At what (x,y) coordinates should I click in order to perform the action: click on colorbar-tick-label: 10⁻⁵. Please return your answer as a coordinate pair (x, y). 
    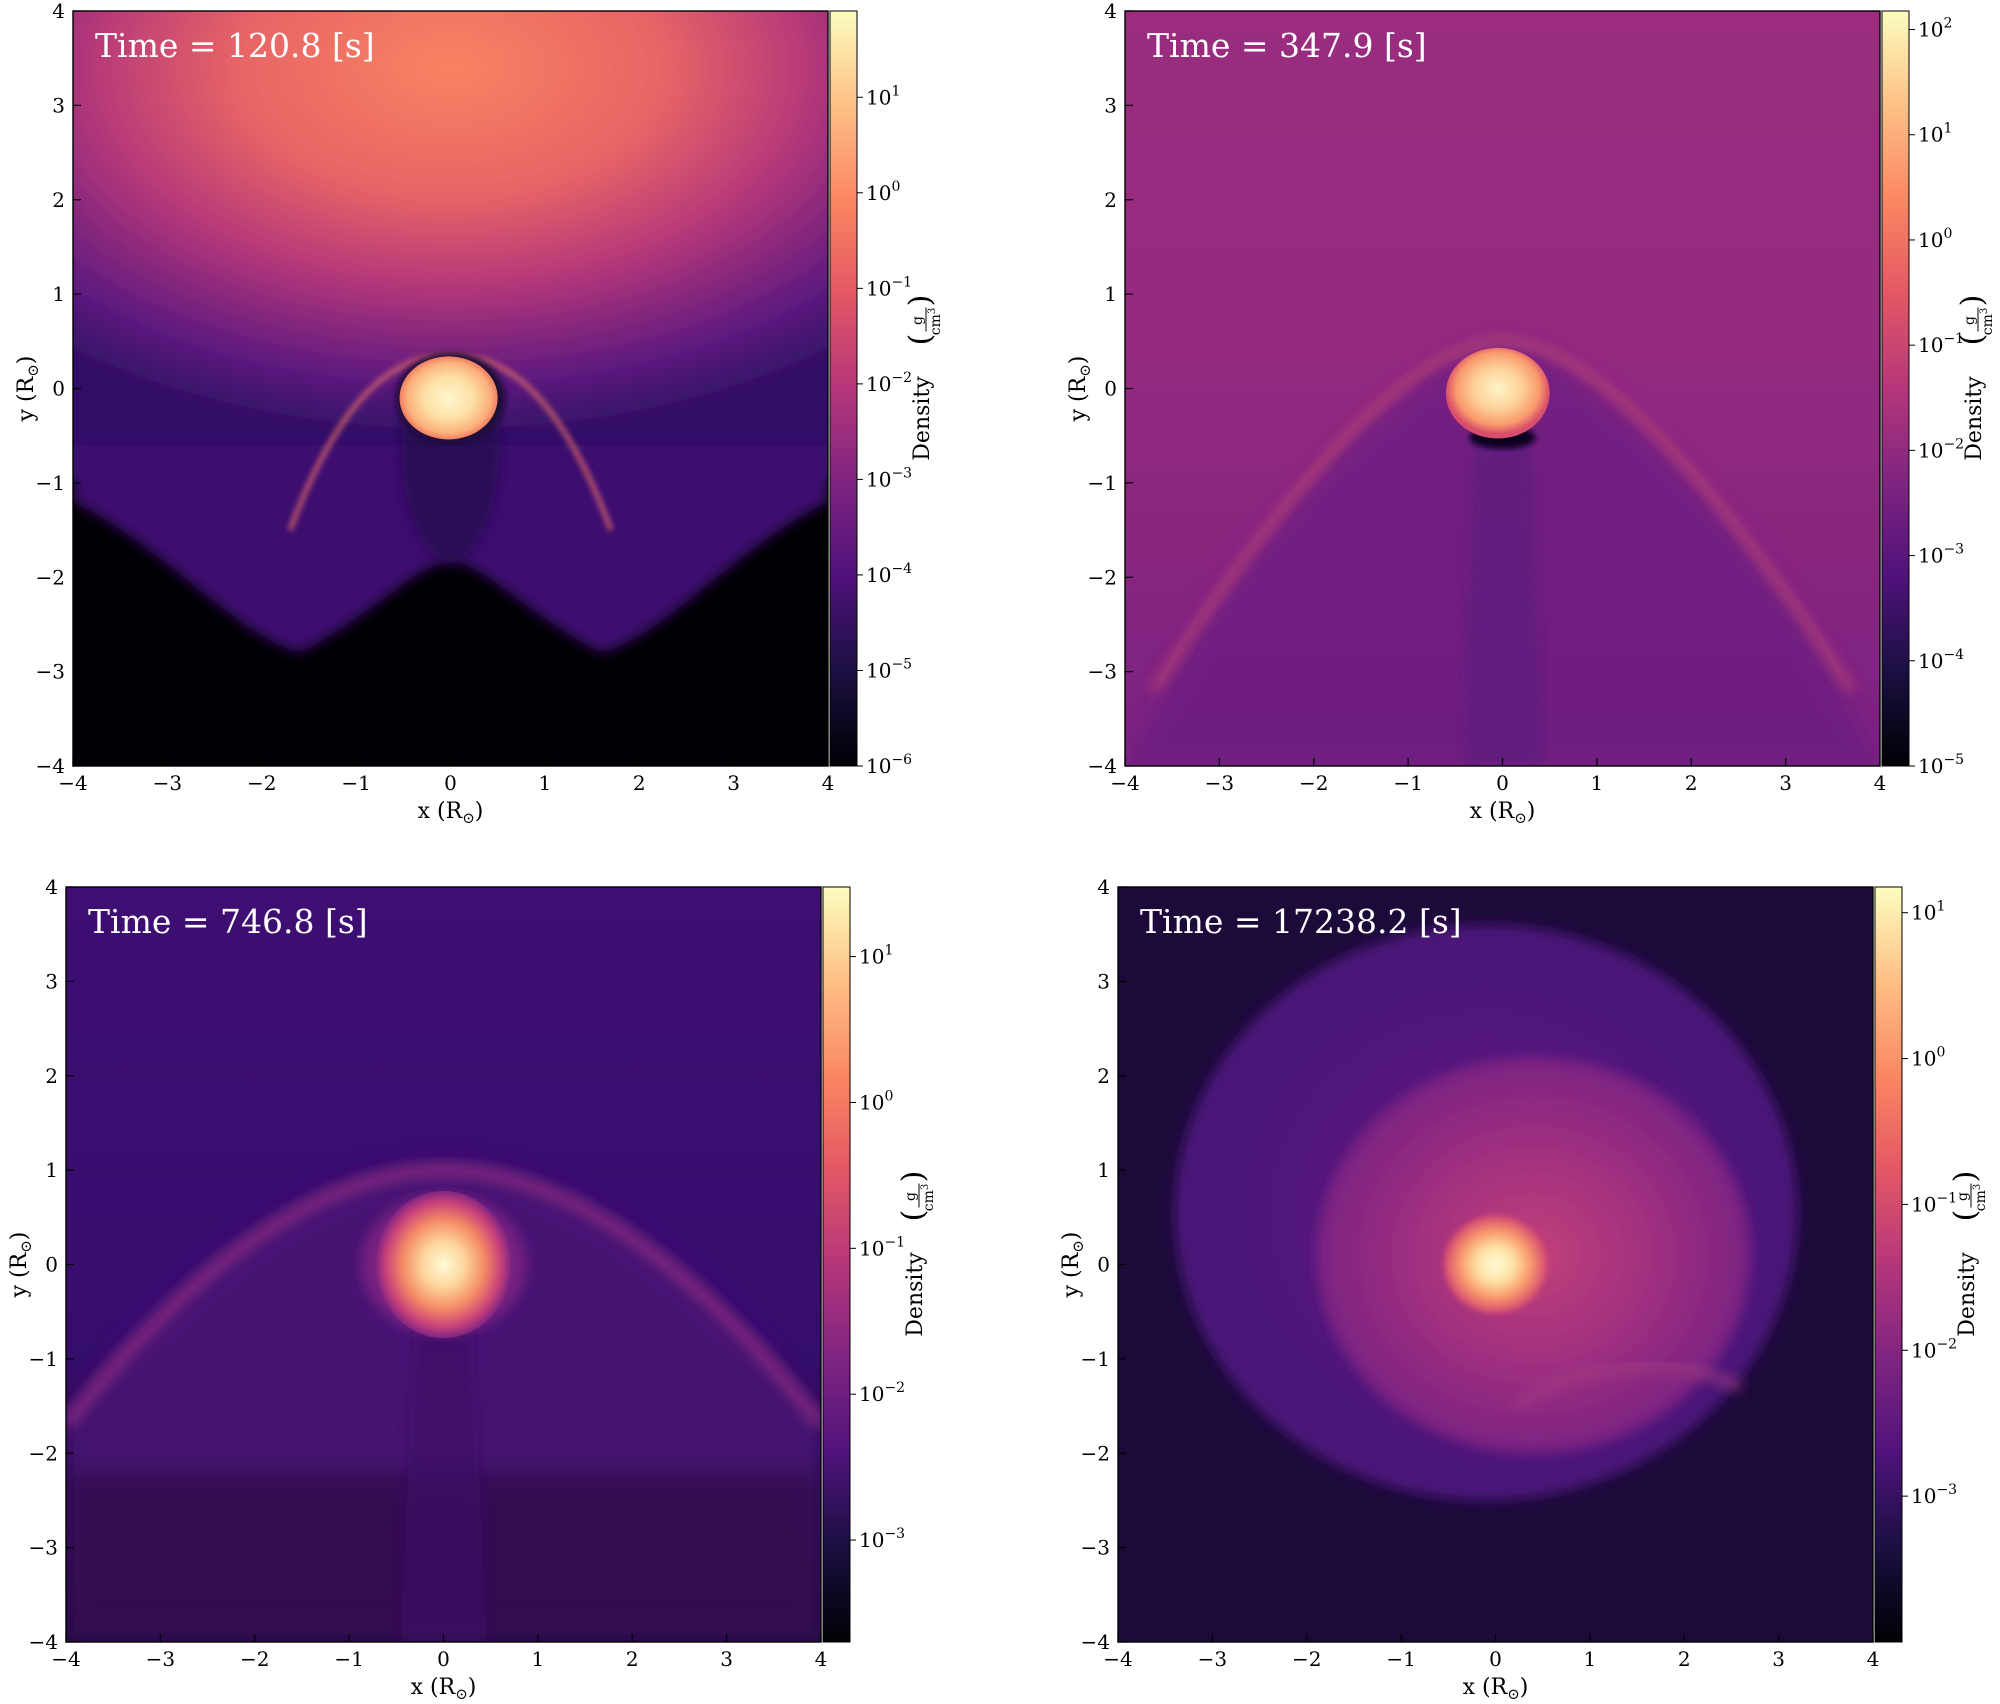
    Looking at the image, I should click on (1941, 765).